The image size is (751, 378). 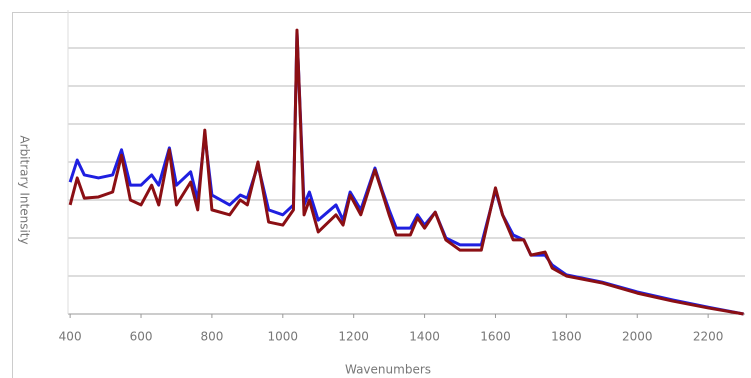 What do you see at coordinates (708, 337) in the screenshot?
I see `x-tick-label: 2200` at bounding box center [708, 337].